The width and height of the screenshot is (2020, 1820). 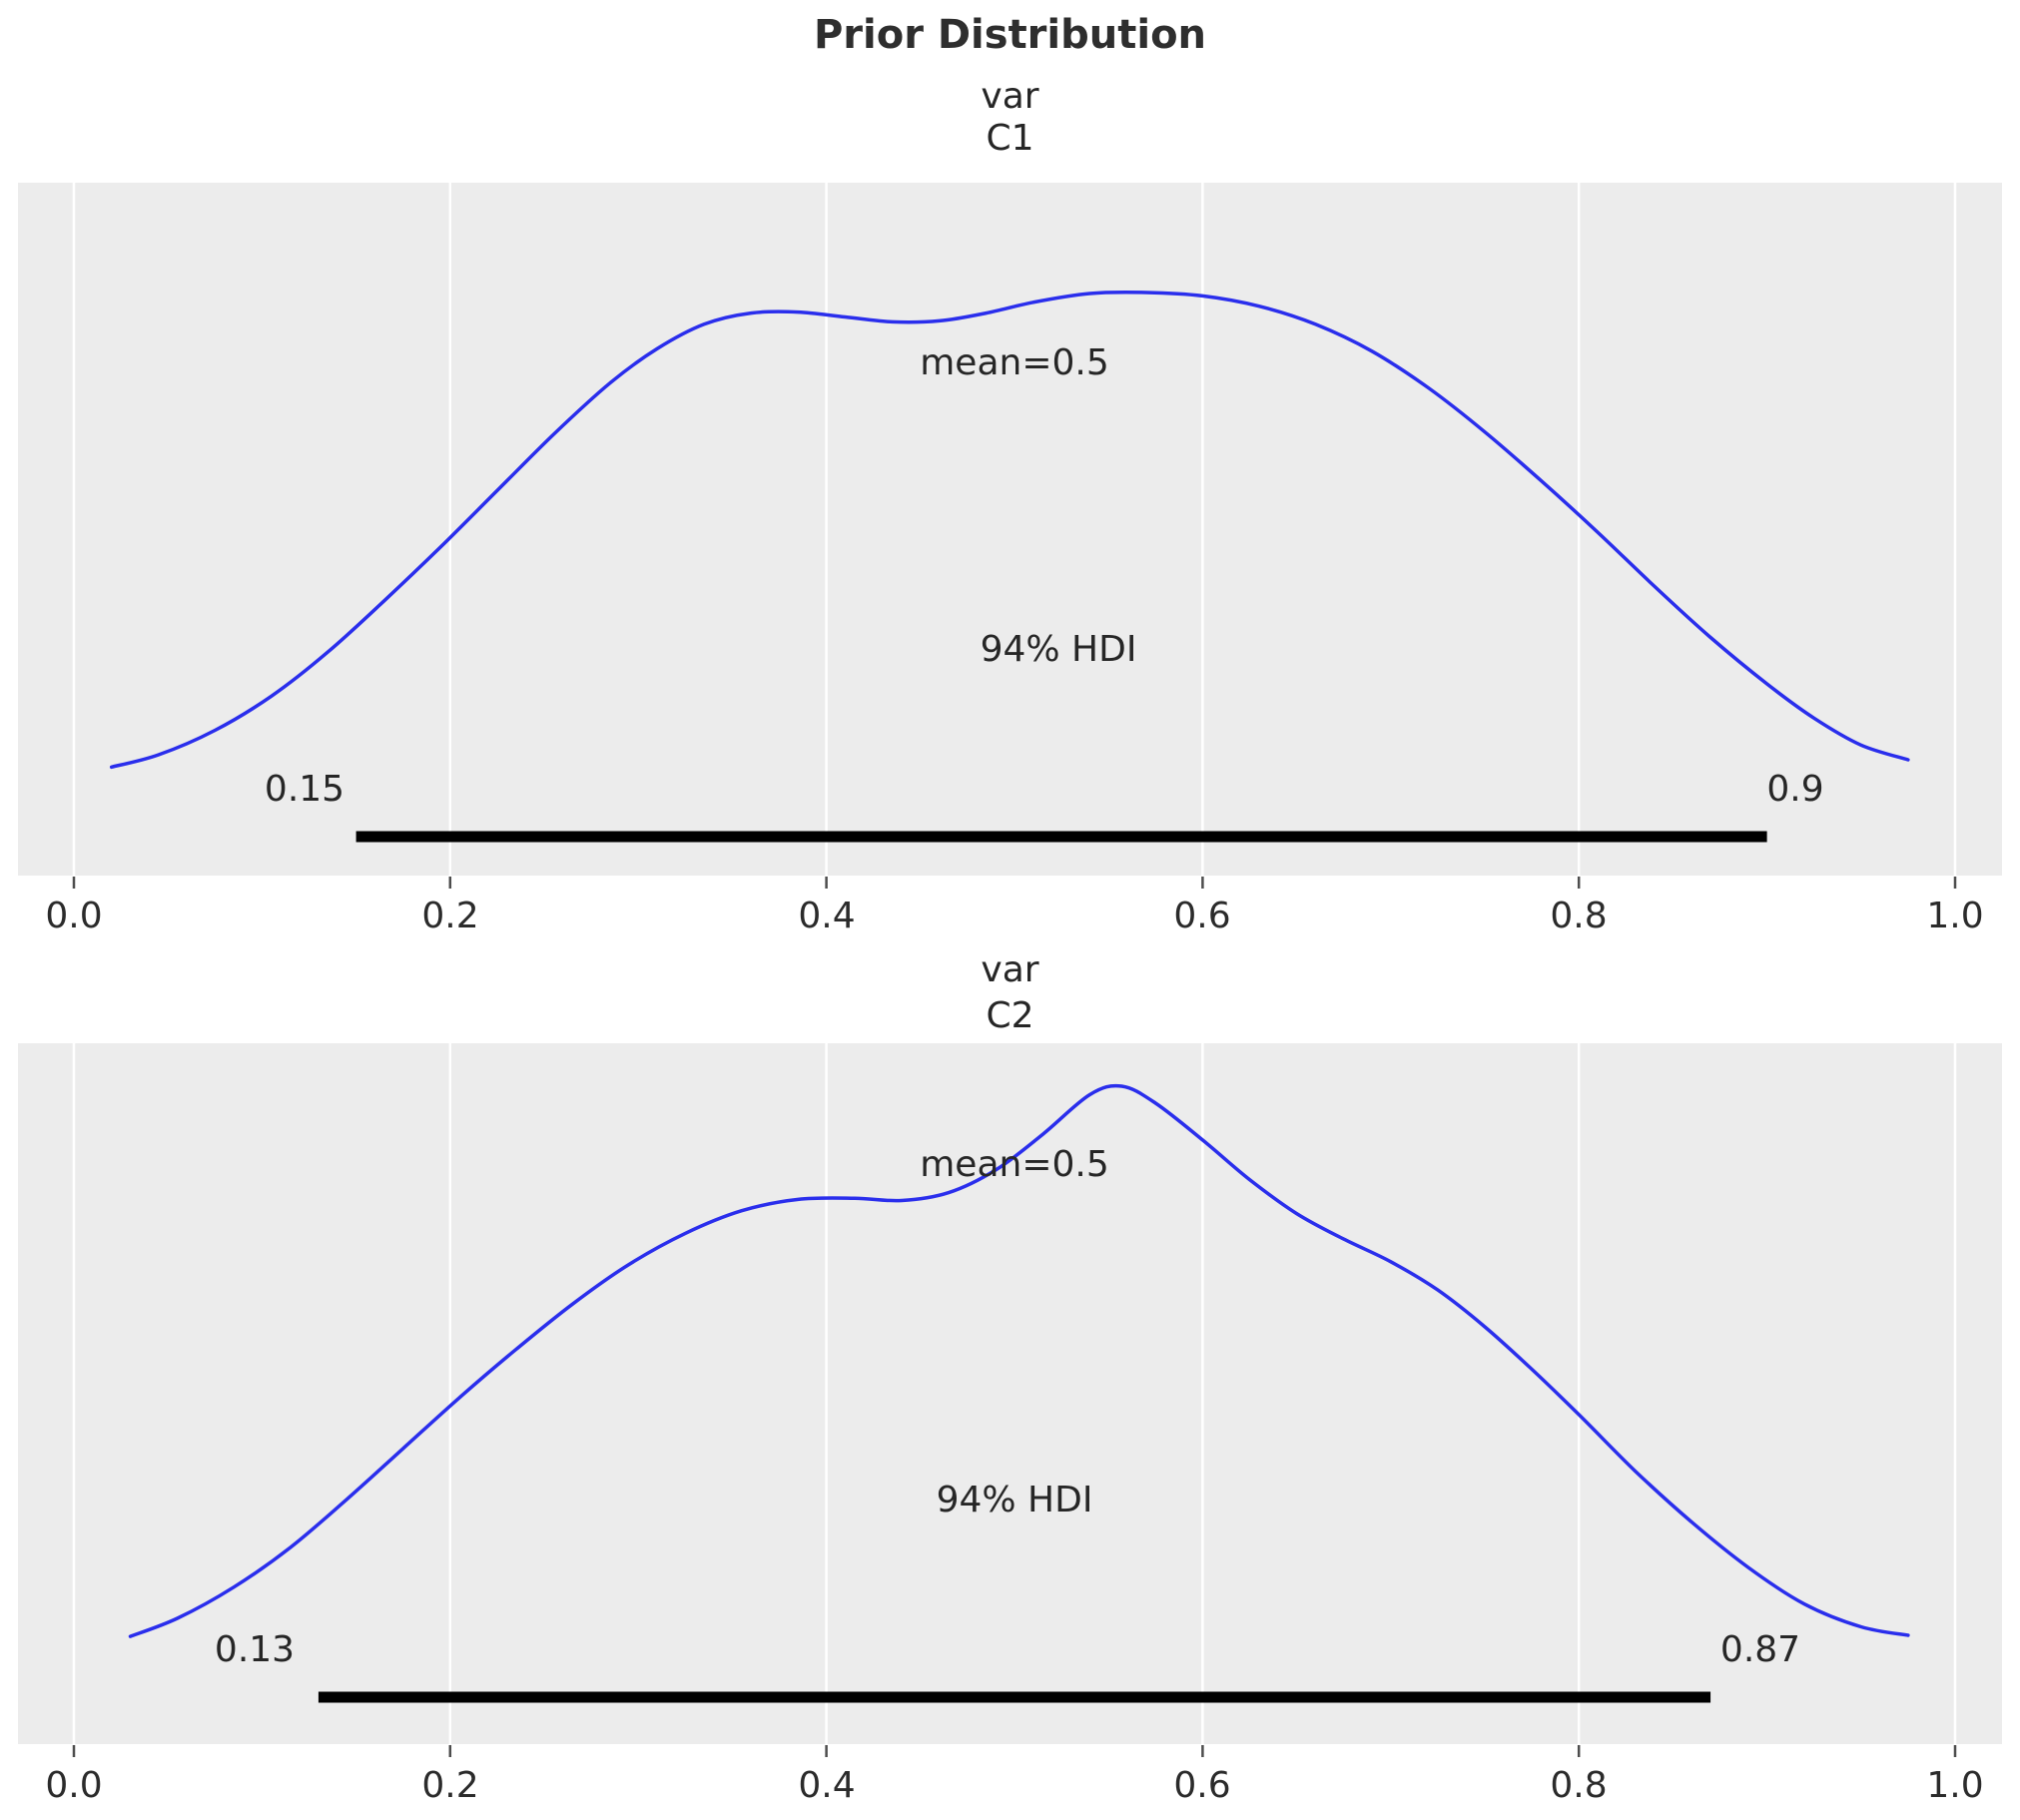 I want to click on hdi-upper-label: 0.9, so click(x=1795, y=789).